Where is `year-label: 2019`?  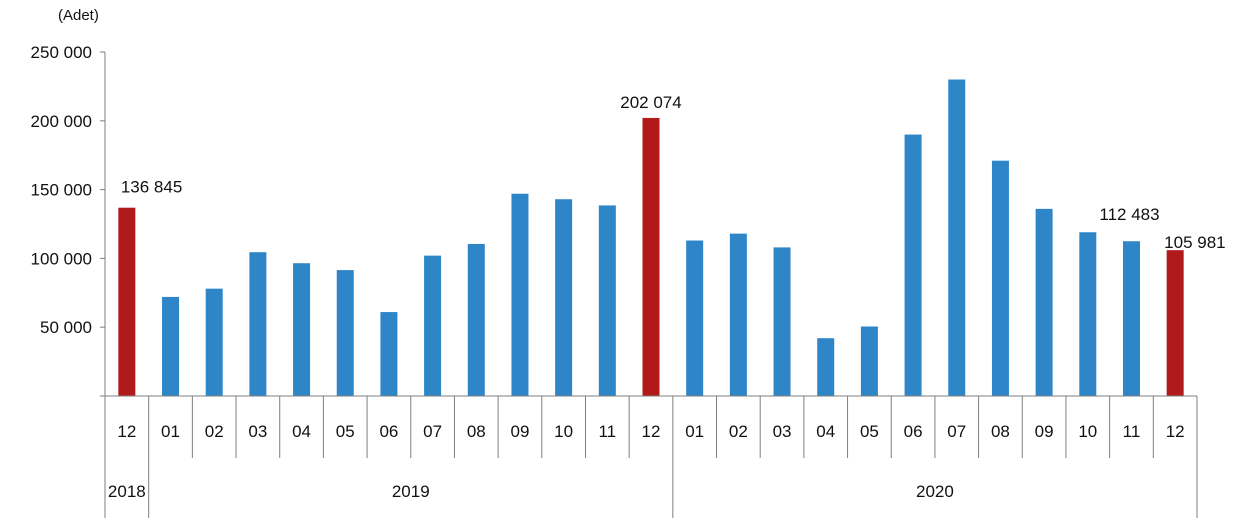 year-label: 2019 is located at coordinates (411, 491).